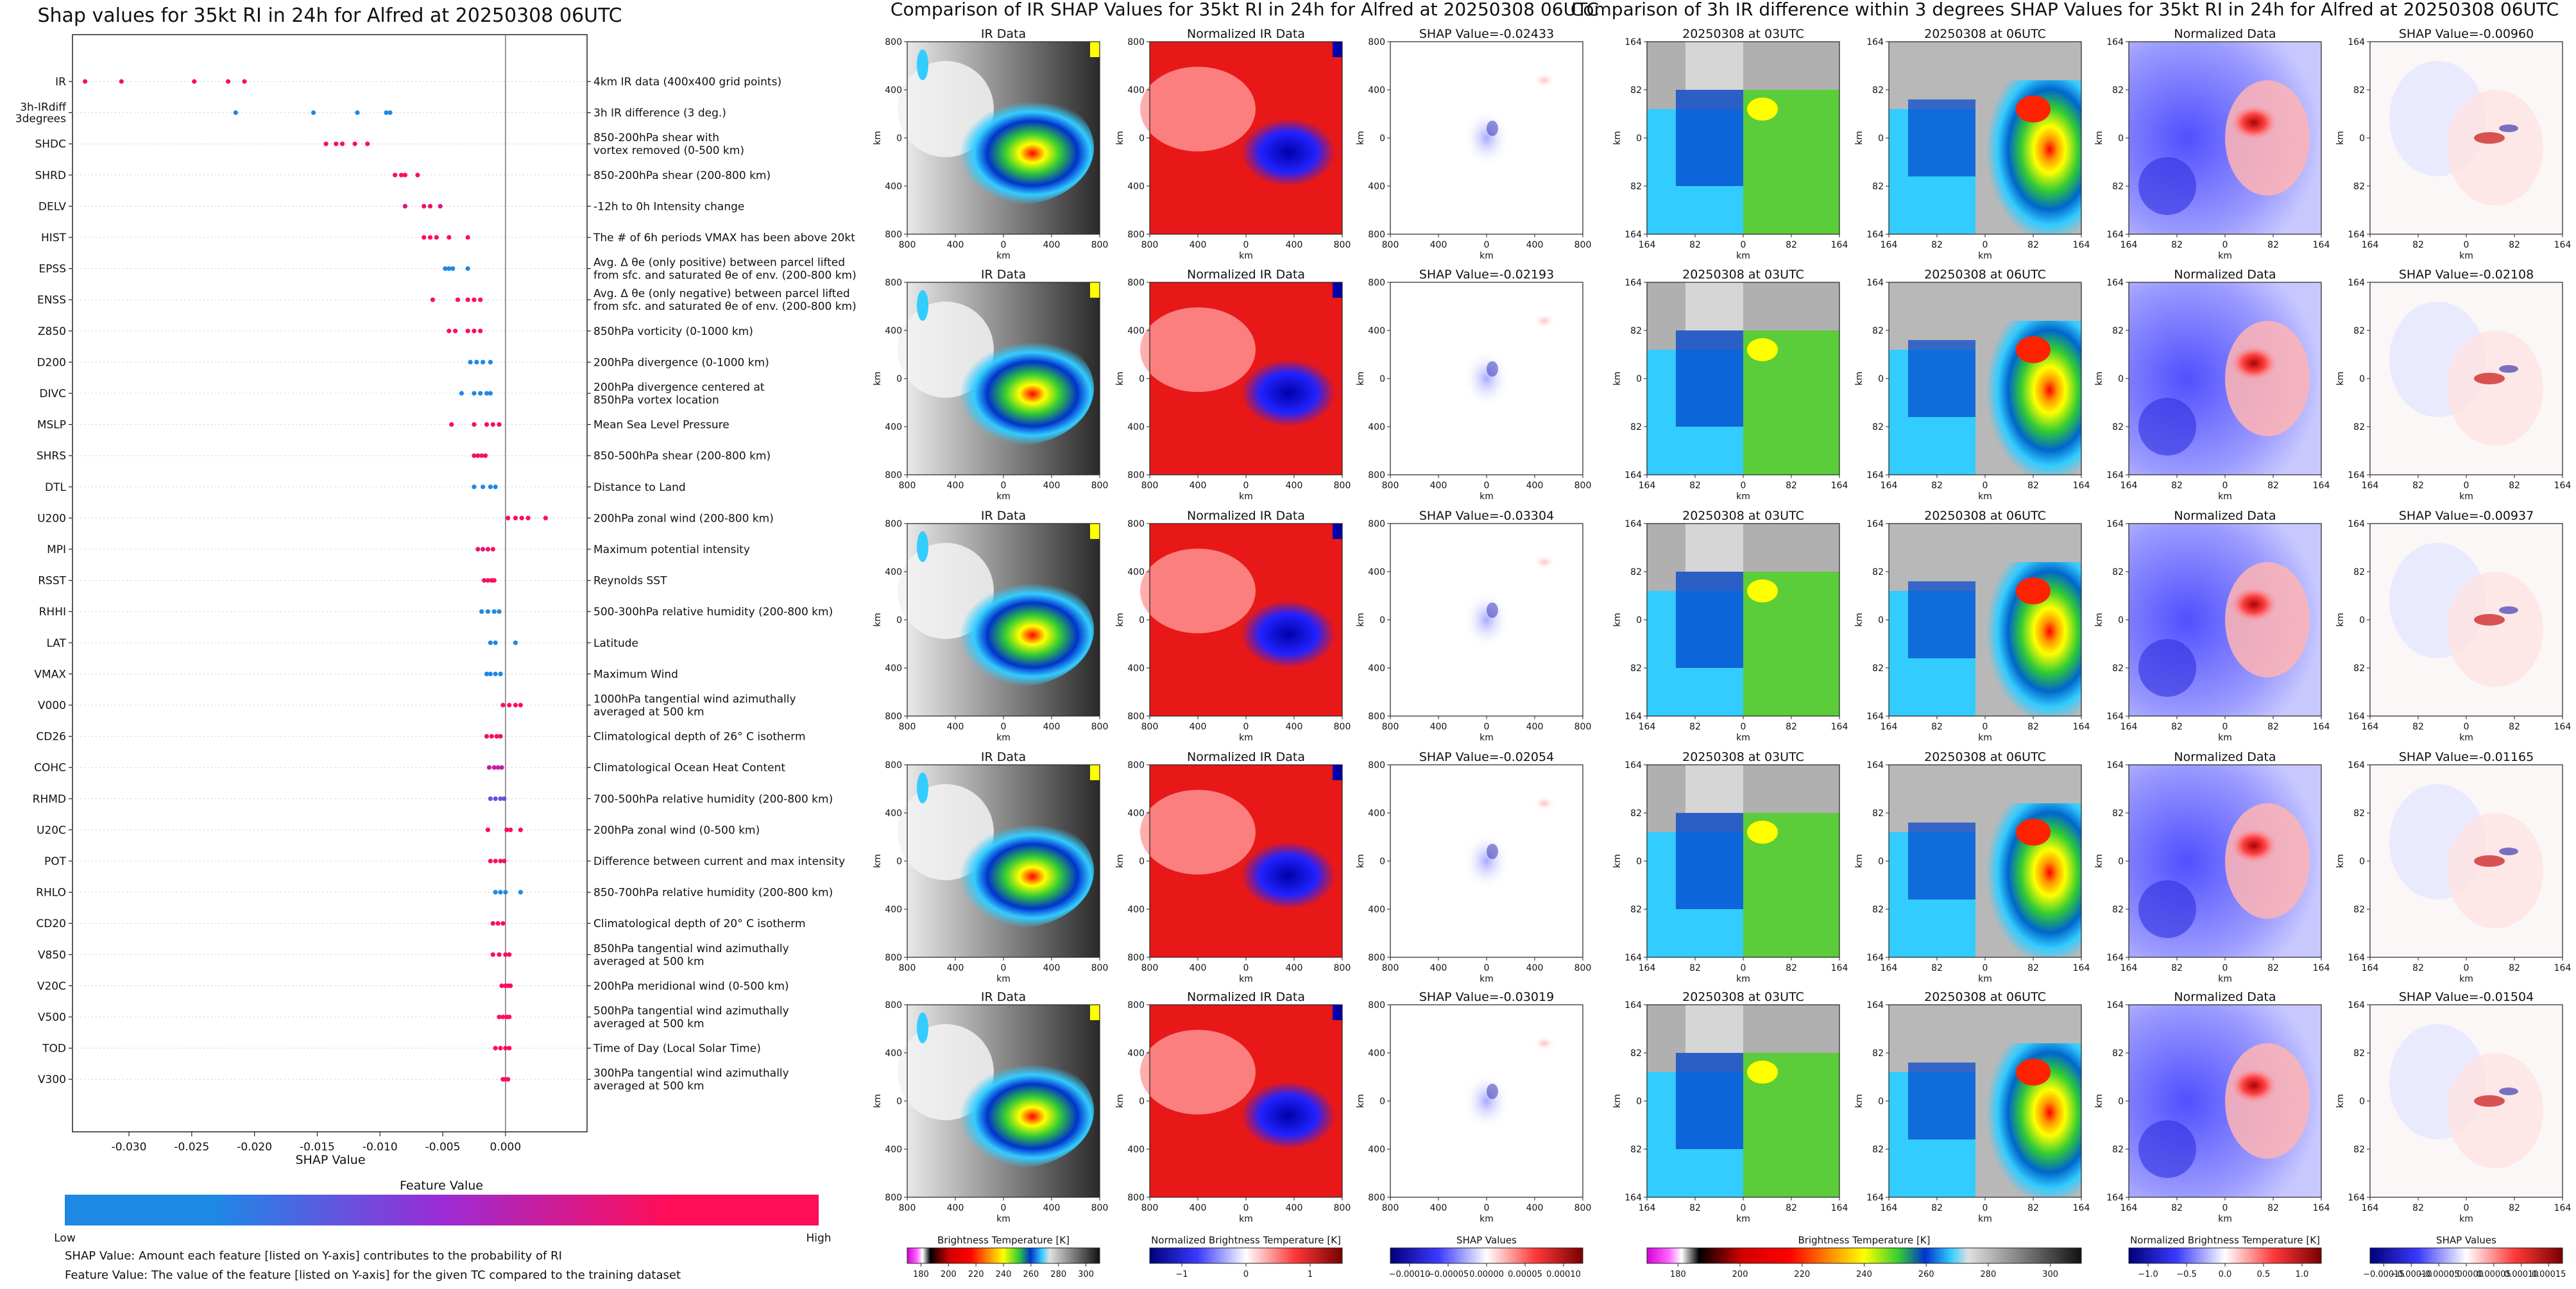 The width and height of the screenshot is (2576, 1289). Describe the element at coordinates (2225, 275) in the screenshot. I see `right-panel-title: Normalized Data` at that location.